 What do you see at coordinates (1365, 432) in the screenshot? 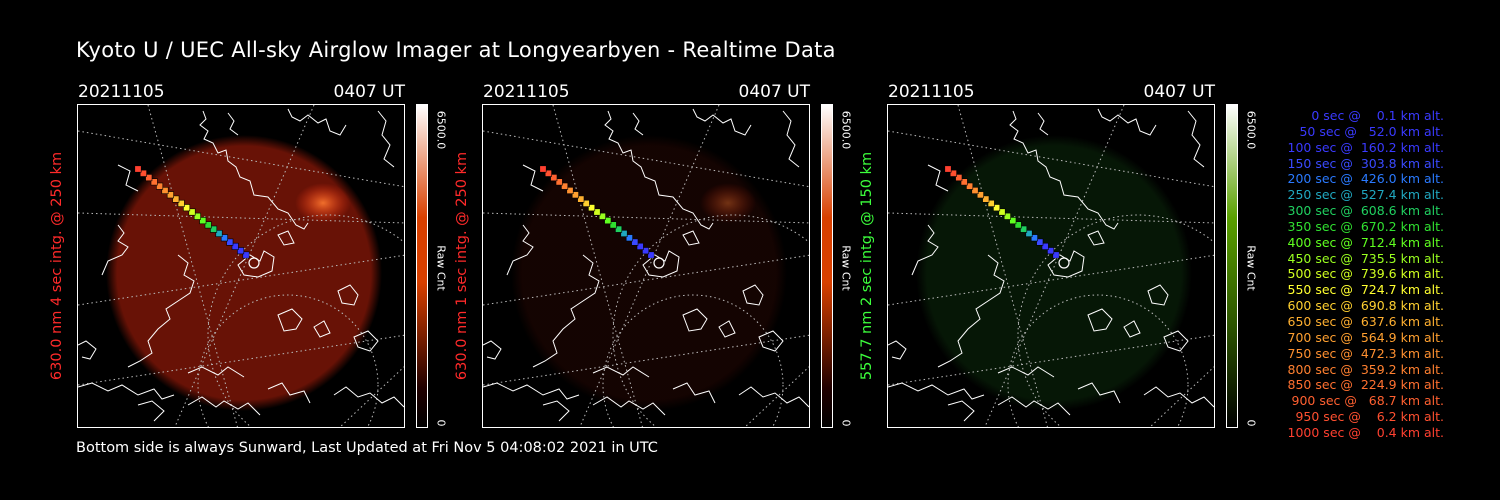
I see `legend-entry: 1000 sec @ 0.4 km alt.` at bounding box center [1365, 432].